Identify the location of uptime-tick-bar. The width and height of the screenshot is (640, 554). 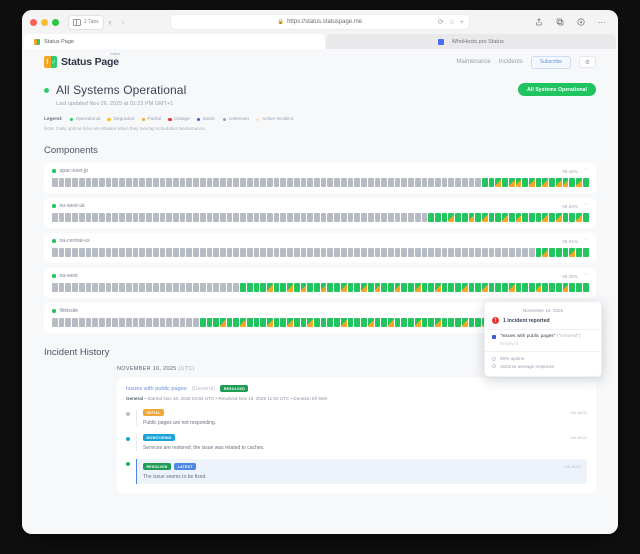
(320, 252).